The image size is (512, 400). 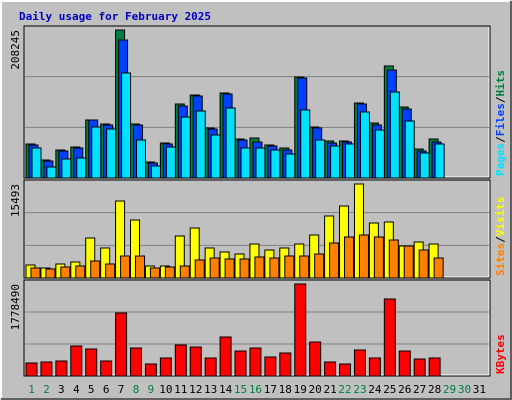 I want to click on legend-entry: KBytes, so click(x=500, y=354).